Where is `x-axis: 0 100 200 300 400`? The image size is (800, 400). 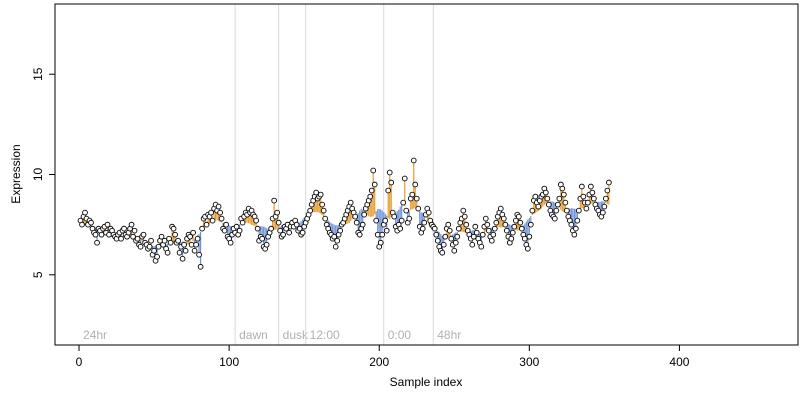 x-axis: 0 100 200 300 400 is located at coordinates (383, 357).